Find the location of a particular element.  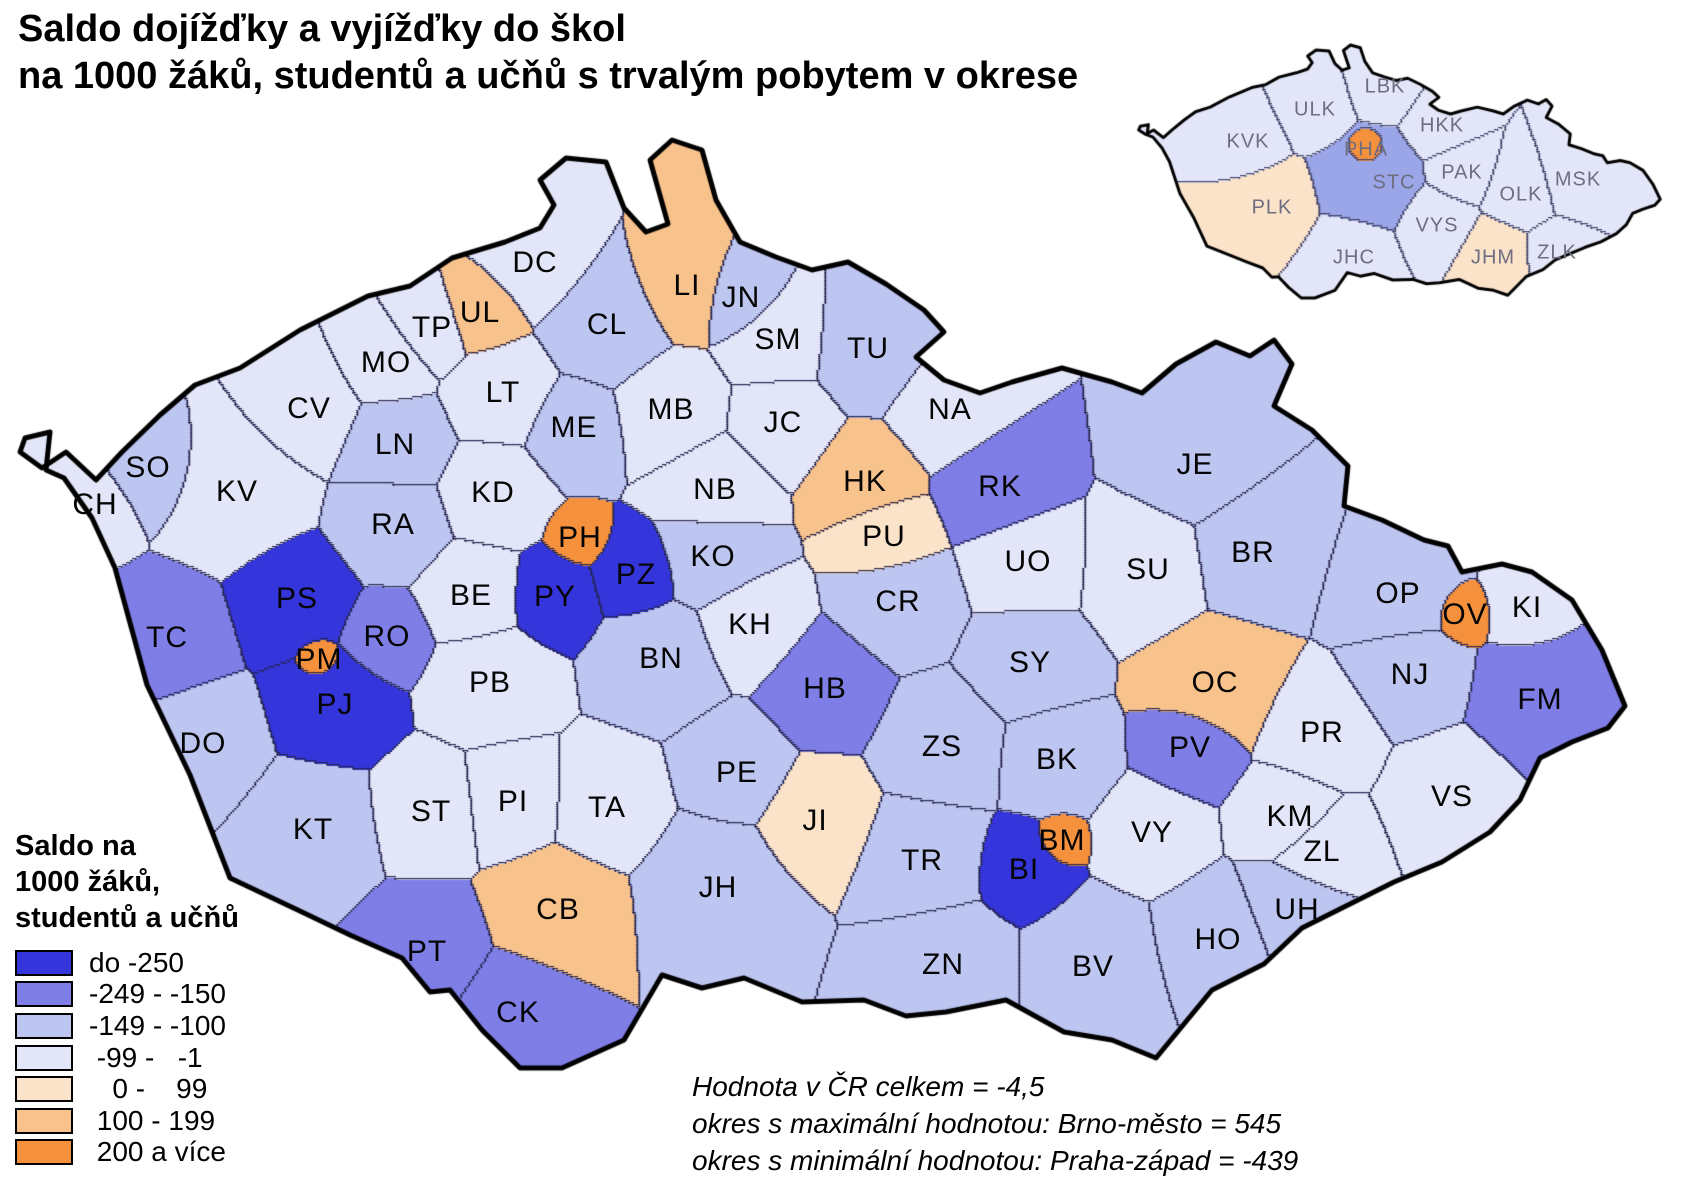

legend-label: 0 - 99 is located at coordinates (148, 1089).